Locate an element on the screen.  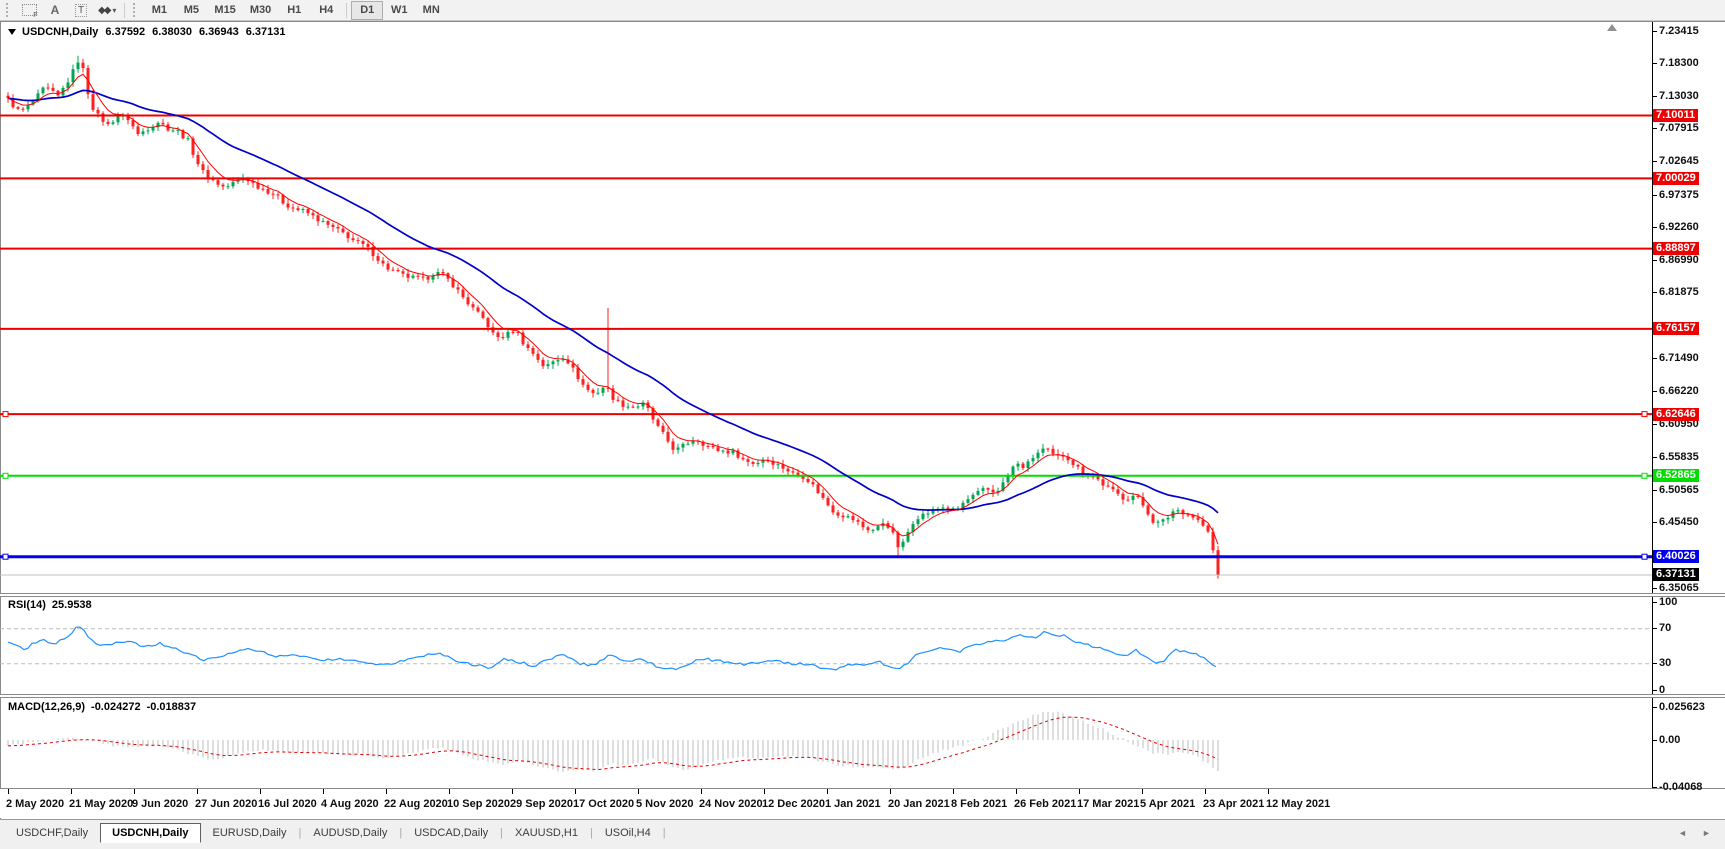
time-axis-label: 12 May 2021 is located at coordinates (1298, 804).